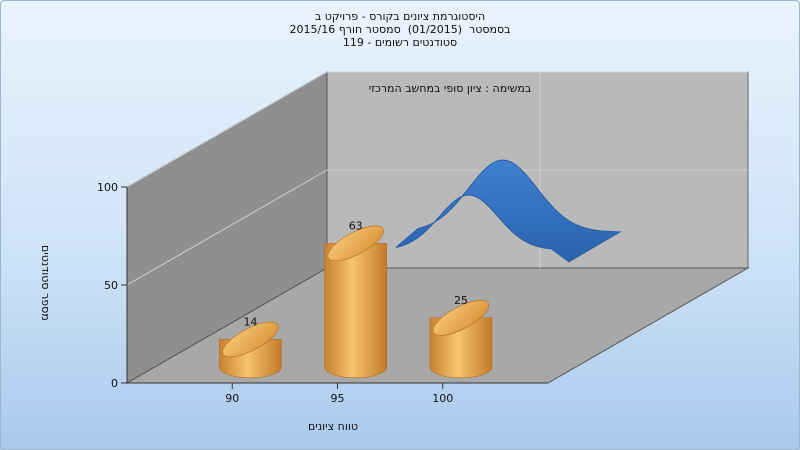  Describe the element at coordinates (107, 187) in the screenshot. I see `y-tick-label: 100` at that location.